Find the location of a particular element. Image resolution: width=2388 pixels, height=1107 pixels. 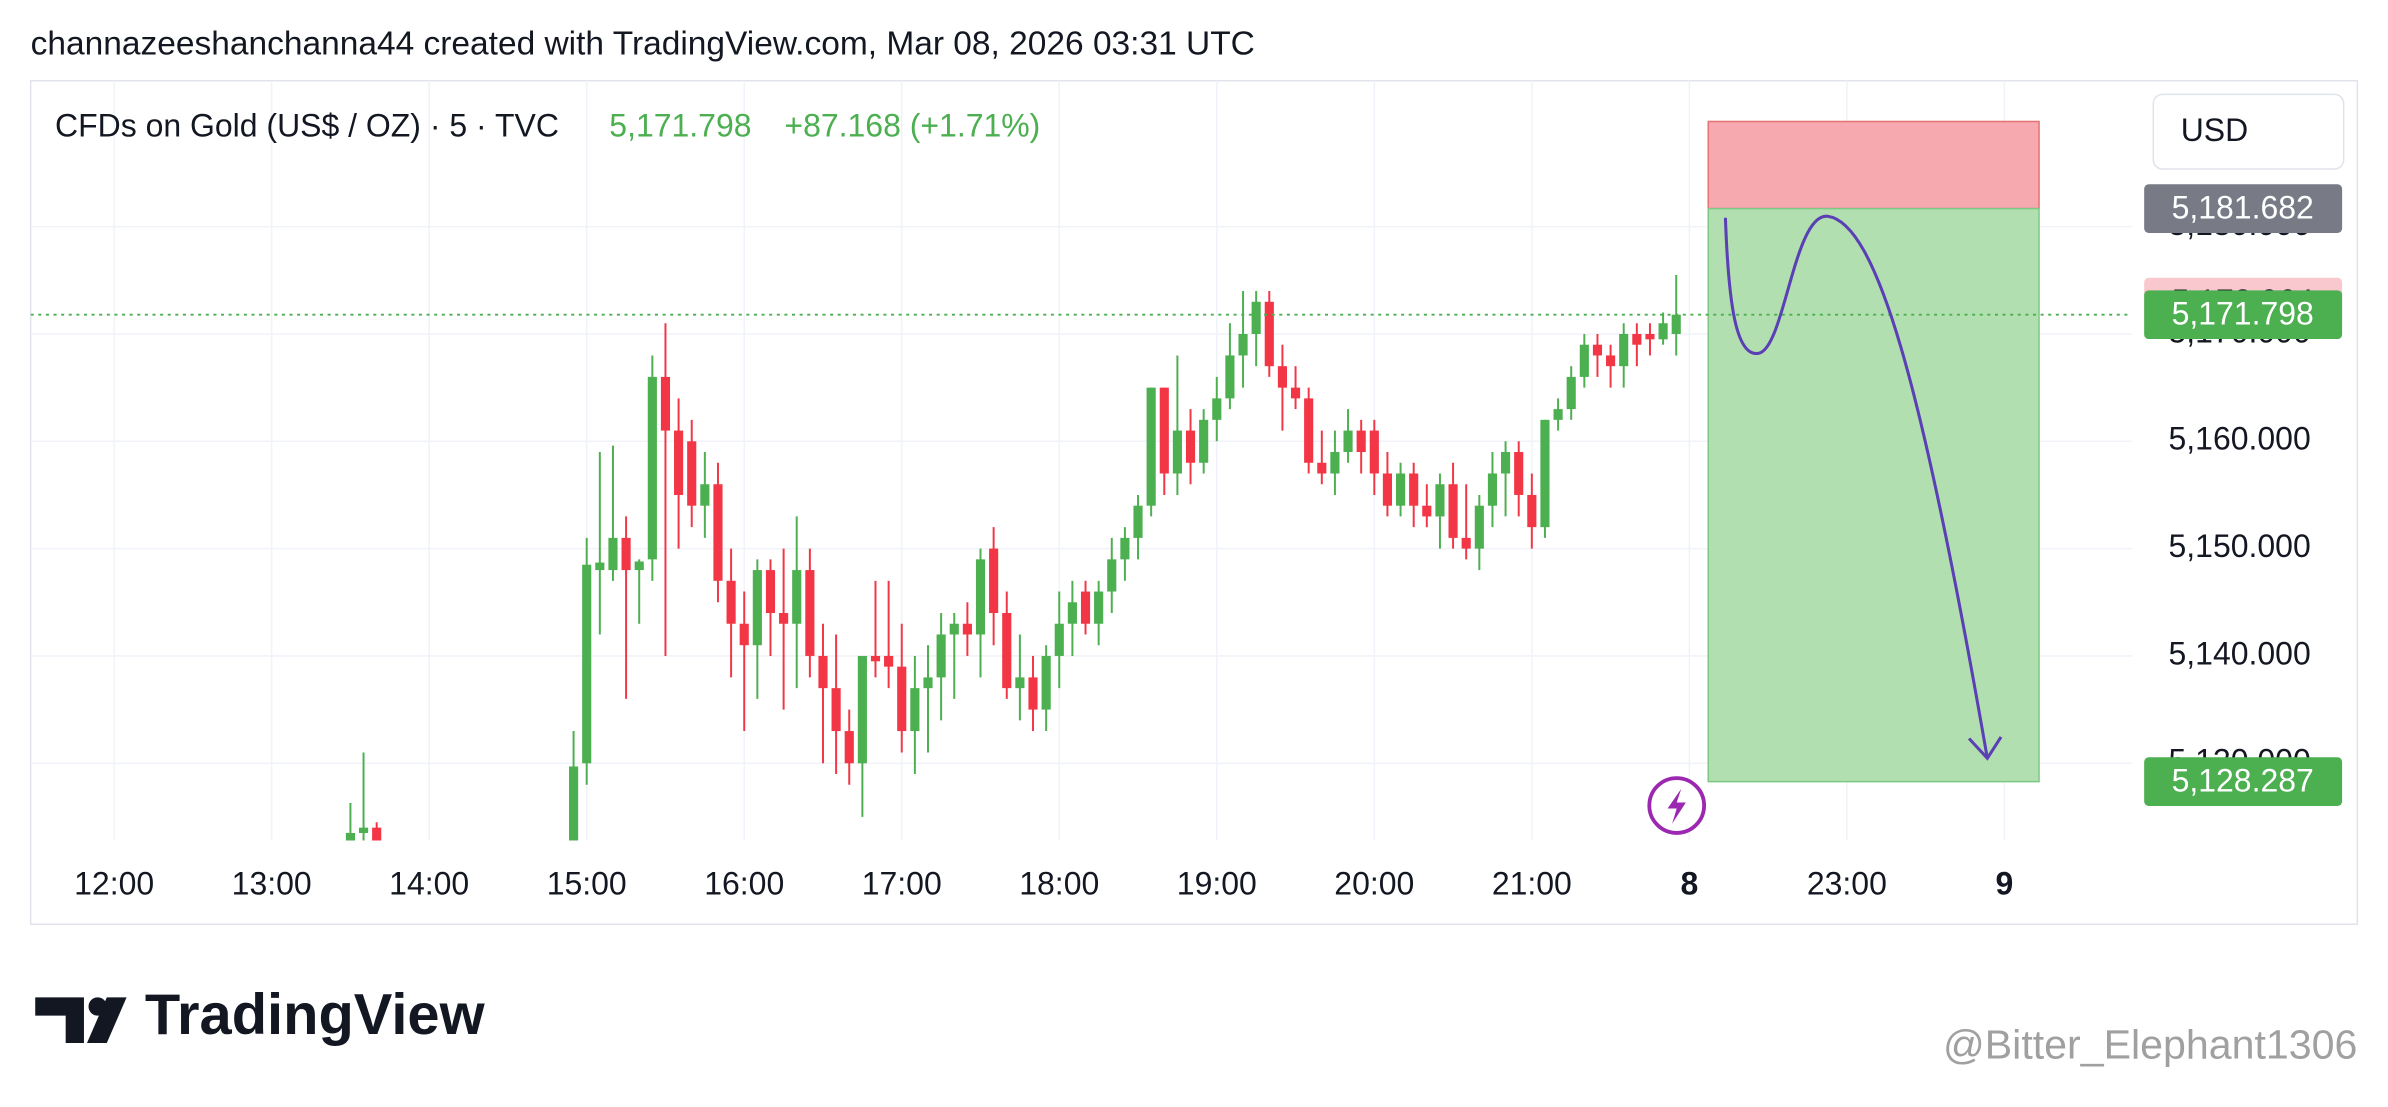

price-badge-label: 5,171.798 is located at coordinates (2243, 314).